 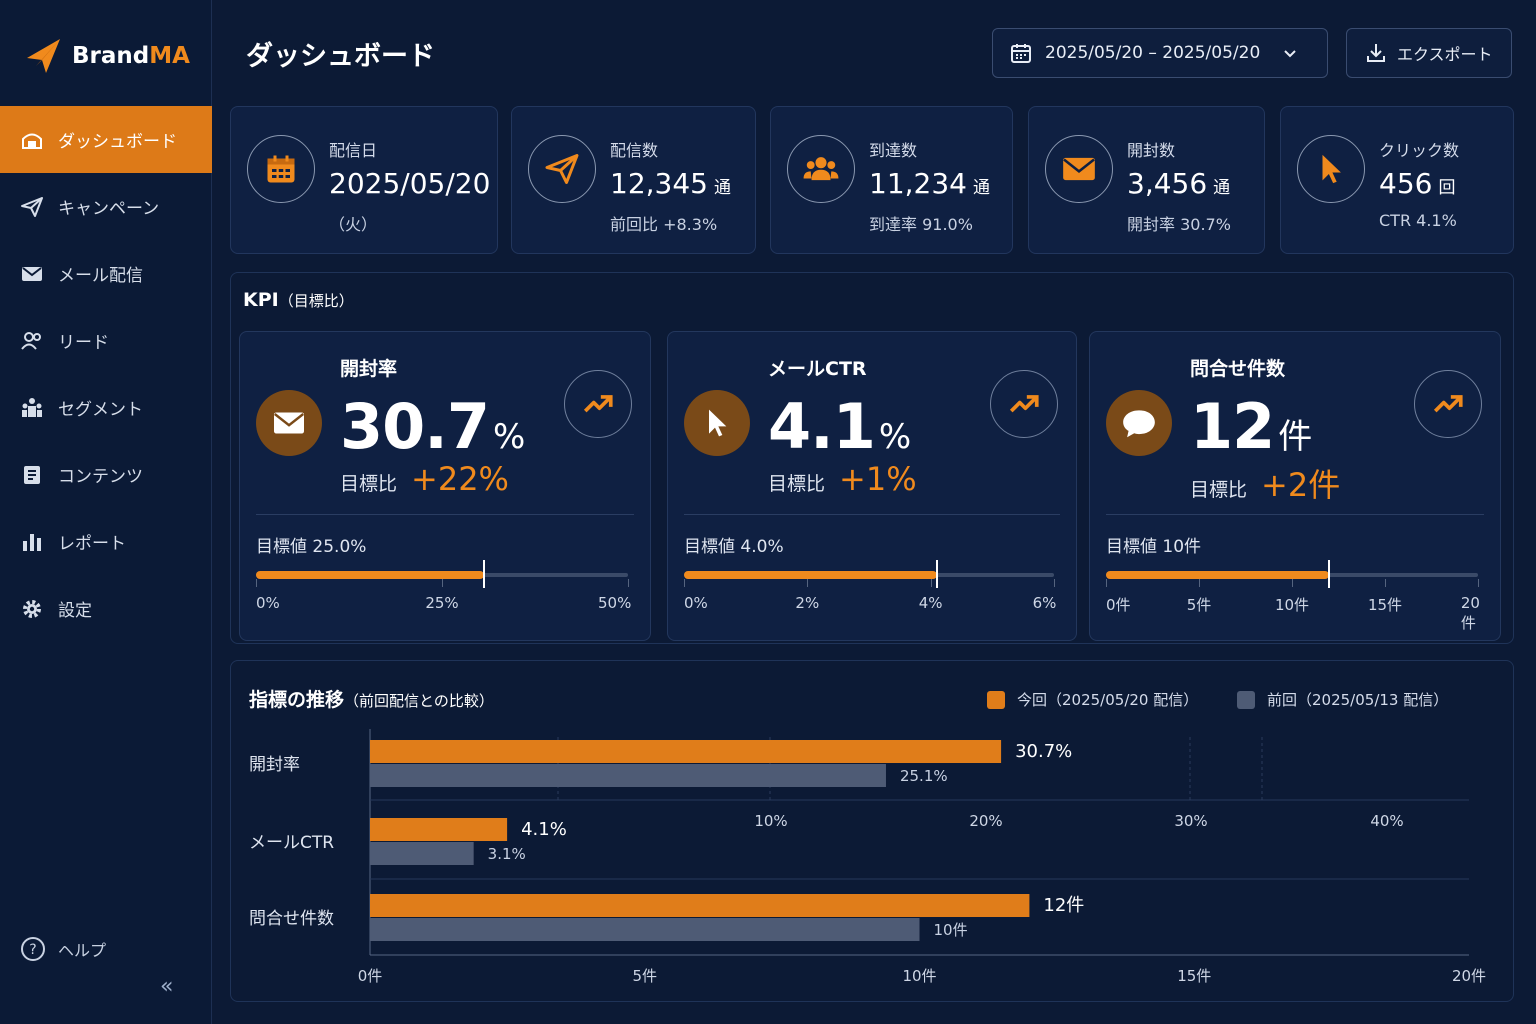 I want to click on calendar-icon, so click(x=1021, y=53).